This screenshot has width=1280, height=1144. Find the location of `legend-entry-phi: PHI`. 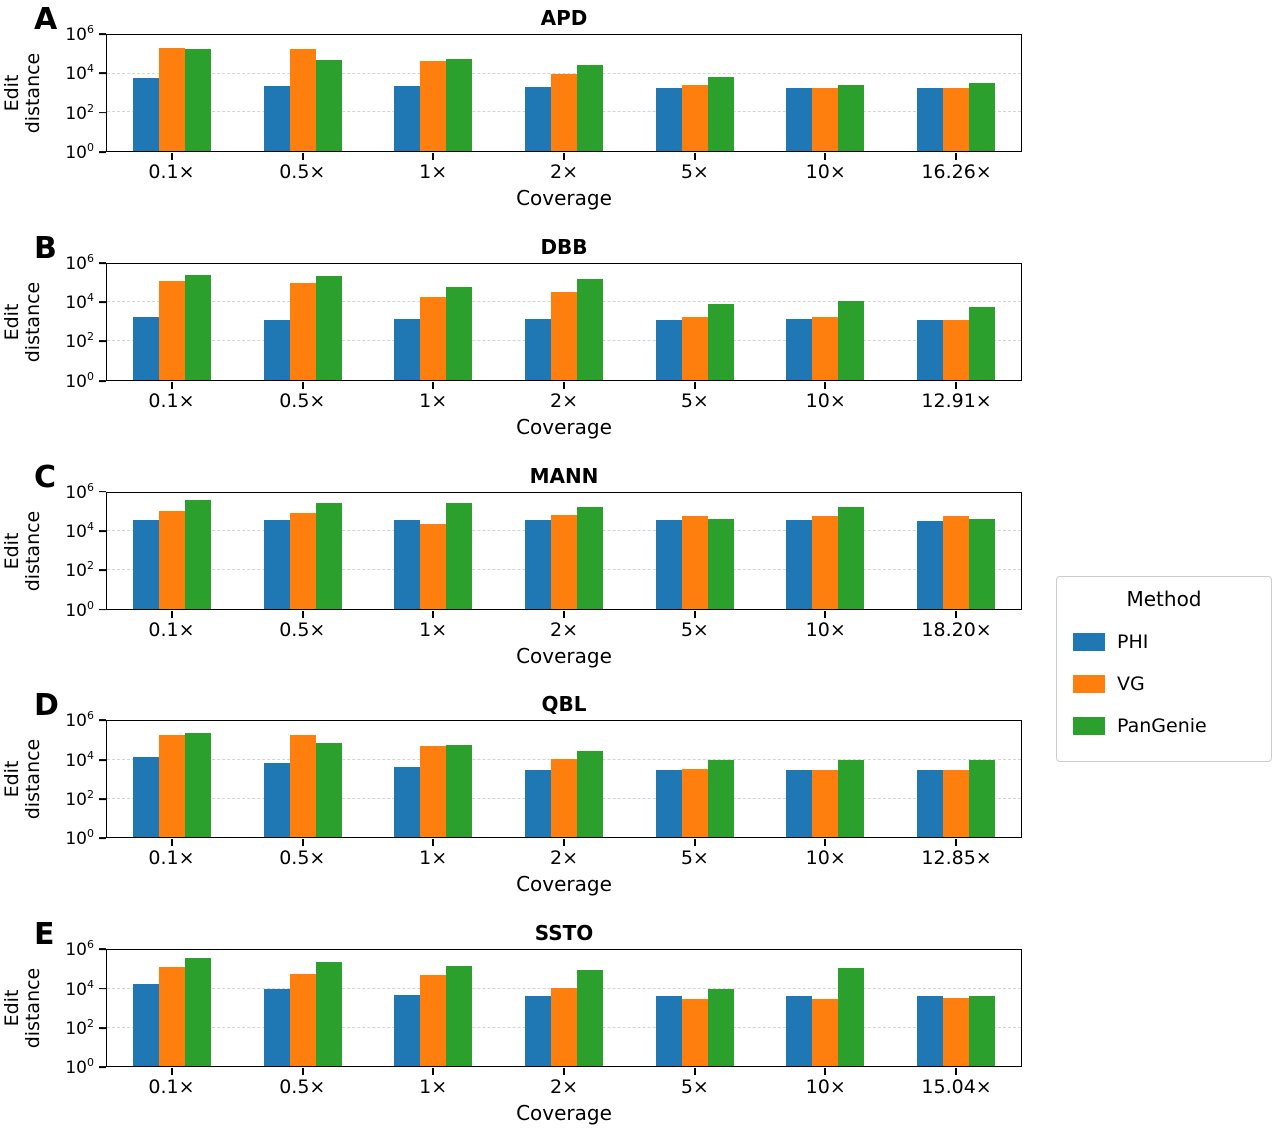

legend-entry-phi: PHI is located at coordinates (1164, 642).